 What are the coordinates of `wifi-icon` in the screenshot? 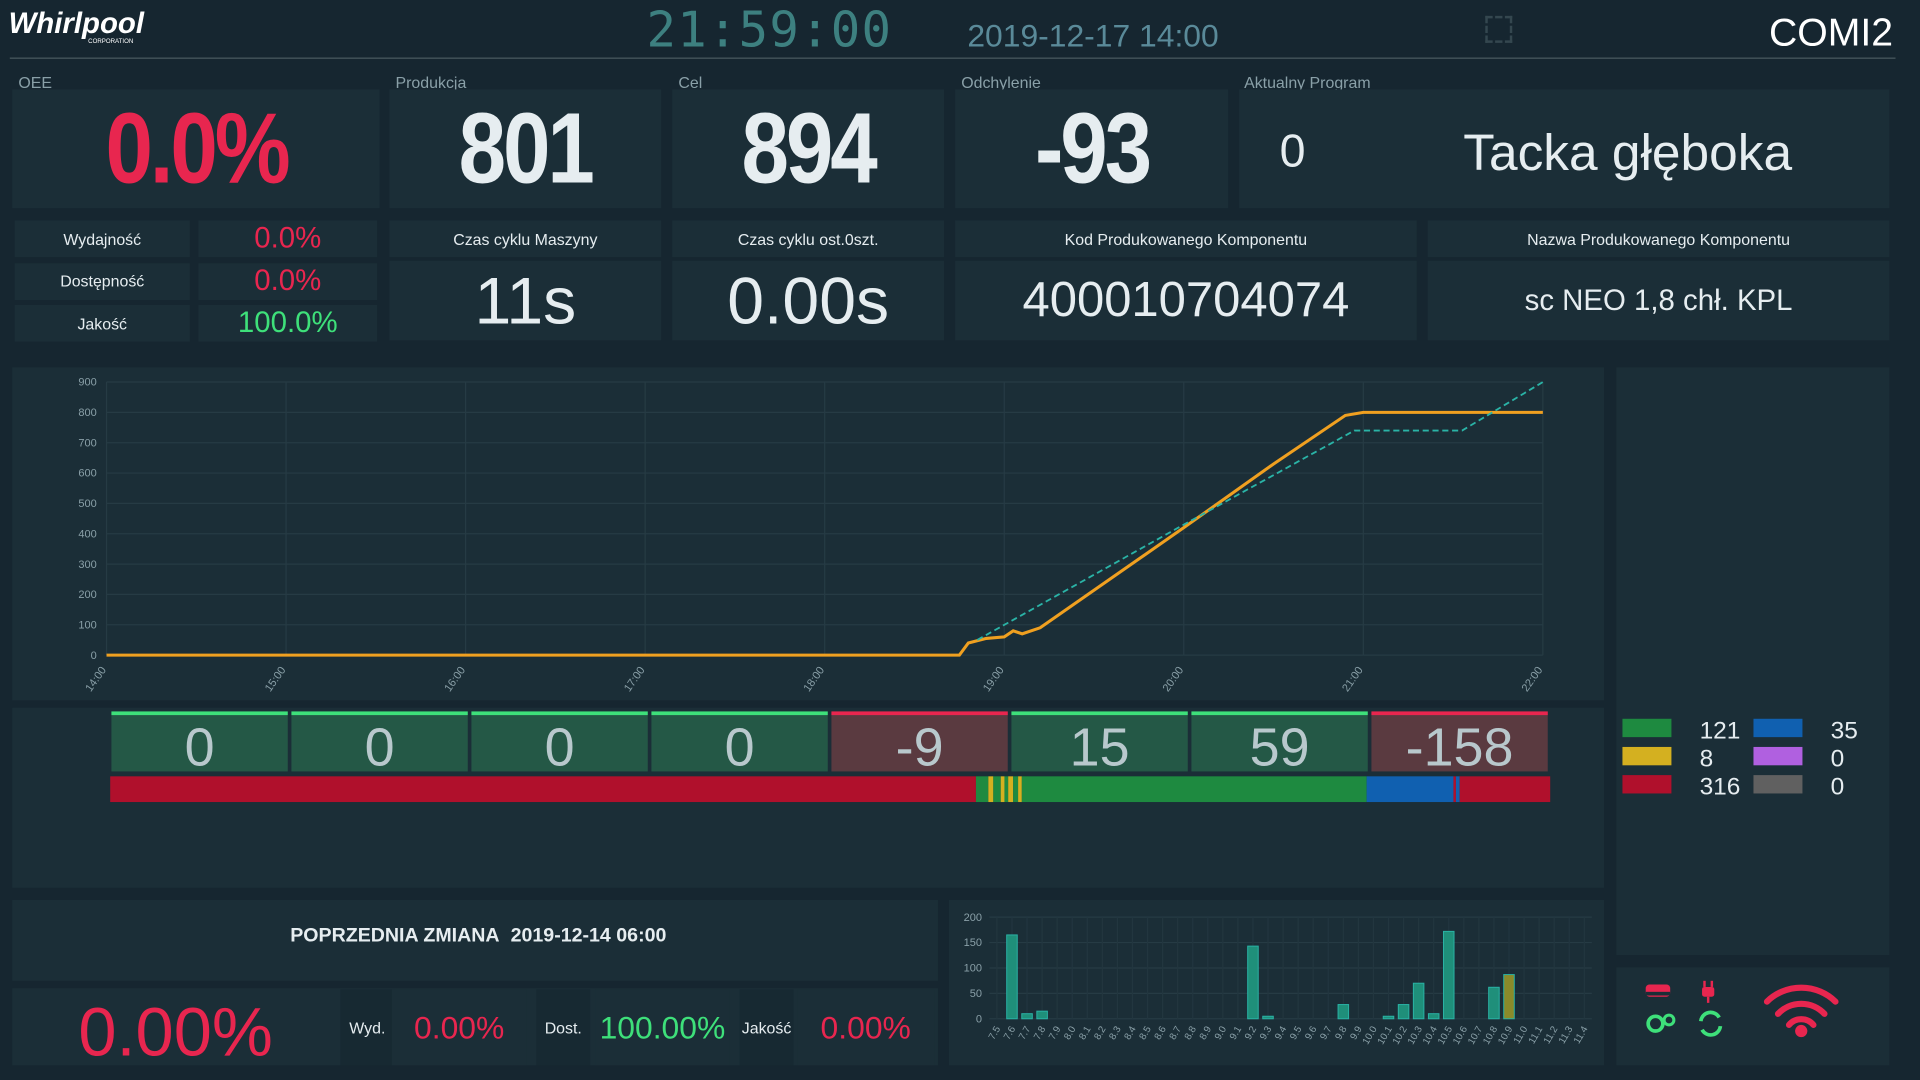 It's located at (1801, 1011).